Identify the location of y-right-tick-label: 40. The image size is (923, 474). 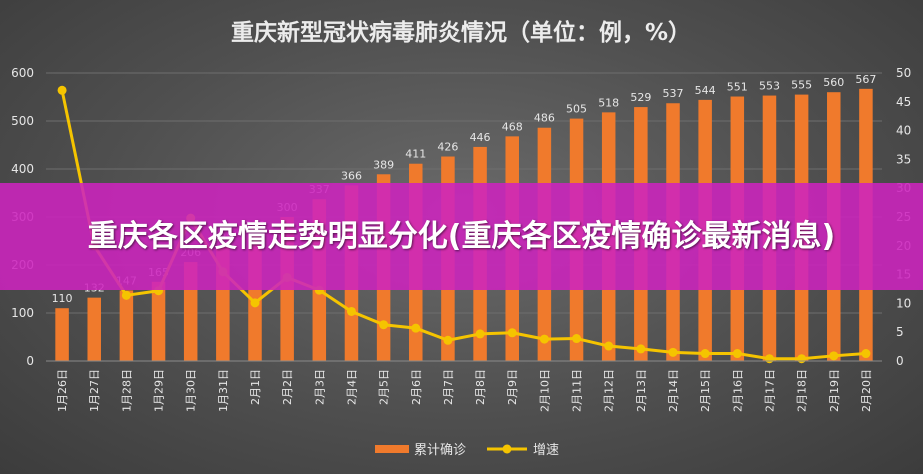
(903, 131).